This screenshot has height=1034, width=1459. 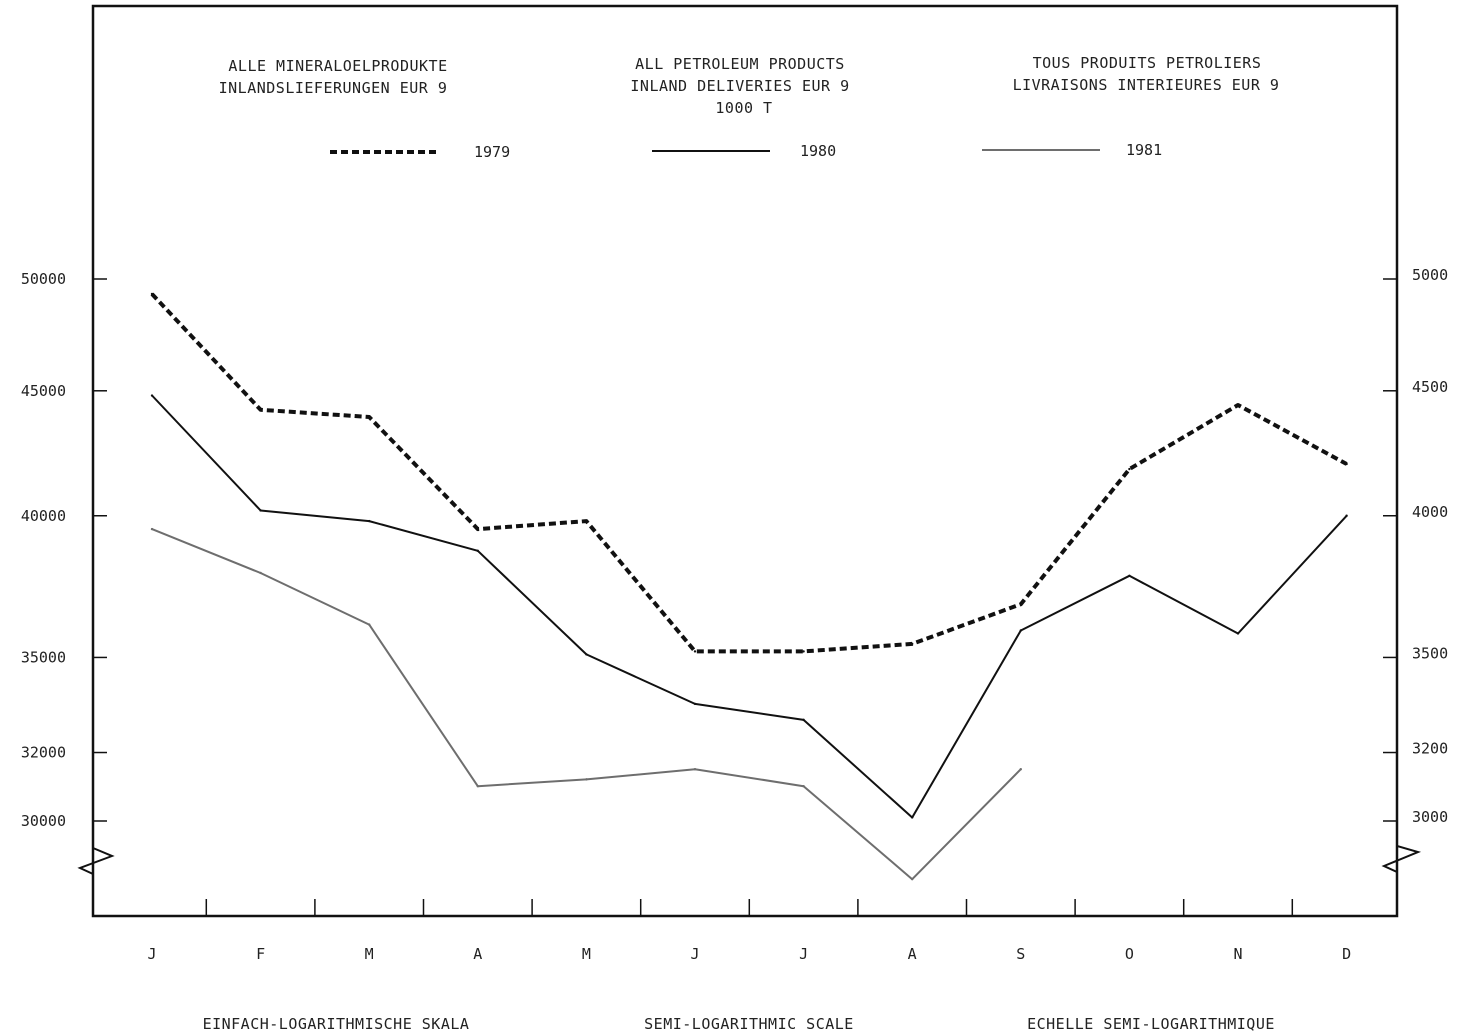 I want to click on y-tick-right-label: 4500, so click(x=1430, y=387).